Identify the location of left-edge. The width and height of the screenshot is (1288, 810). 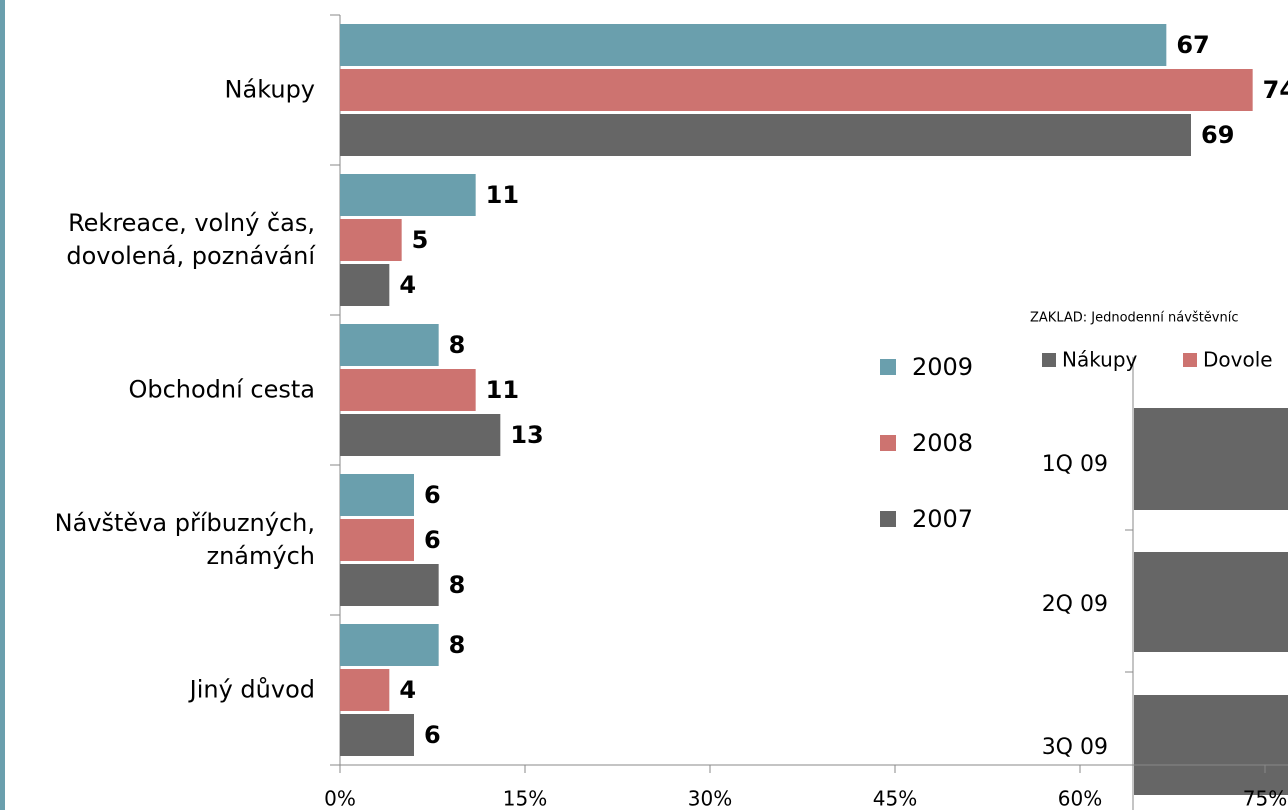
(2, 405).